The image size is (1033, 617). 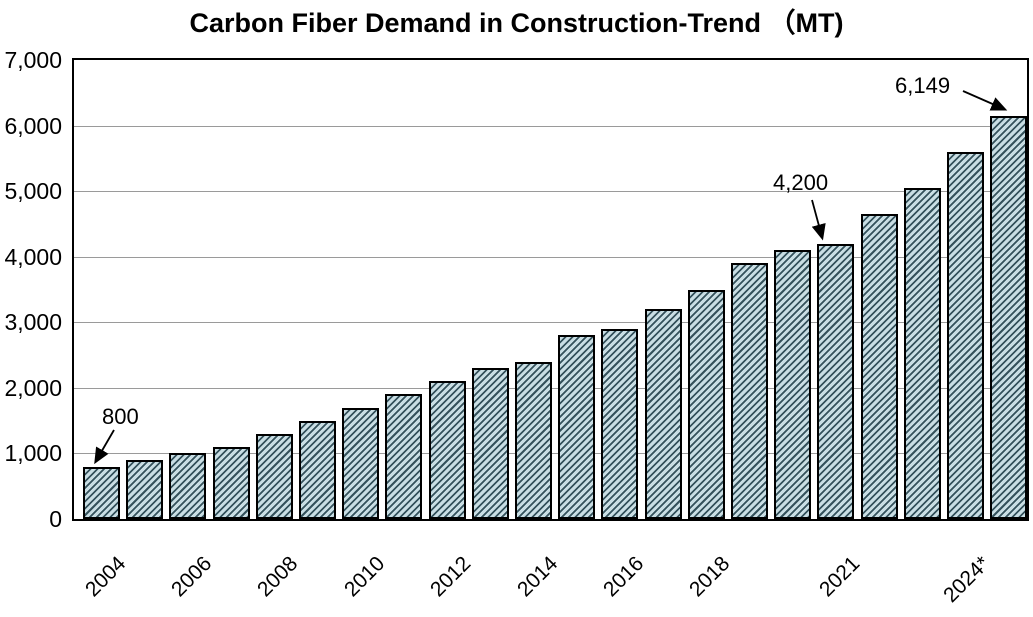 What do you see at coordinates (33, 60) in the screenshot?
I see `y-tick-label-7000: 7,000` at bounding box center [33, 60].